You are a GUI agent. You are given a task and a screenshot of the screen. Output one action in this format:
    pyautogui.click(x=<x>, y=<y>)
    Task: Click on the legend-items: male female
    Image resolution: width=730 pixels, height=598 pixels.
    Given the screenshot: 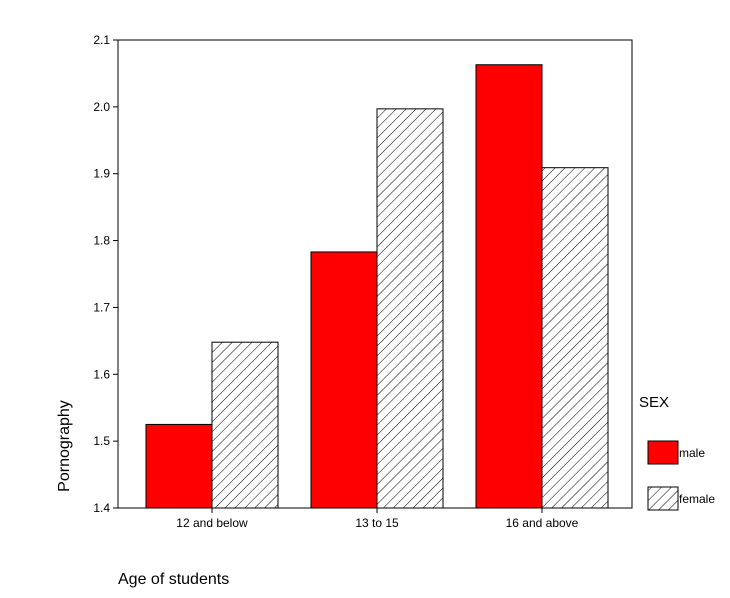 What is the action you would take?
    pyautogui.click(x=681, y=475)
    